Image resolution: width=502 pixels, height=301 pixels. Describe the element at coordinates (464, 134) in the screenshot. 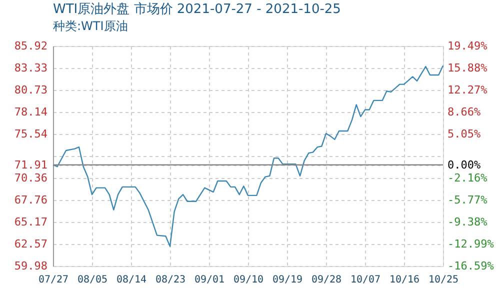

I see `y2-tick-label: 5.05%` at that location.